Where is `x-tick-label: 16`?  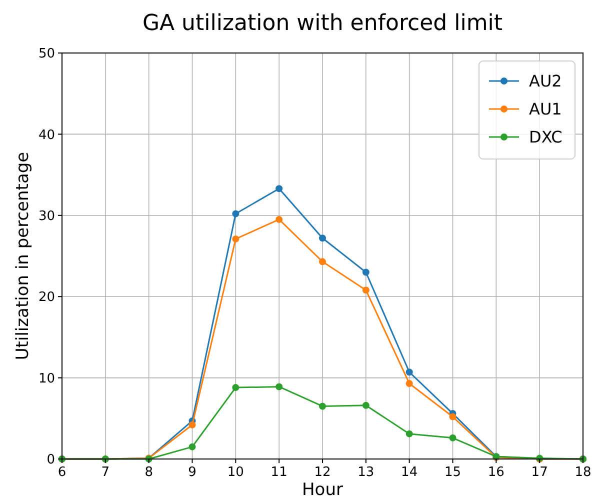 x-tick-label: 16 is located at coordinates (496, 472).